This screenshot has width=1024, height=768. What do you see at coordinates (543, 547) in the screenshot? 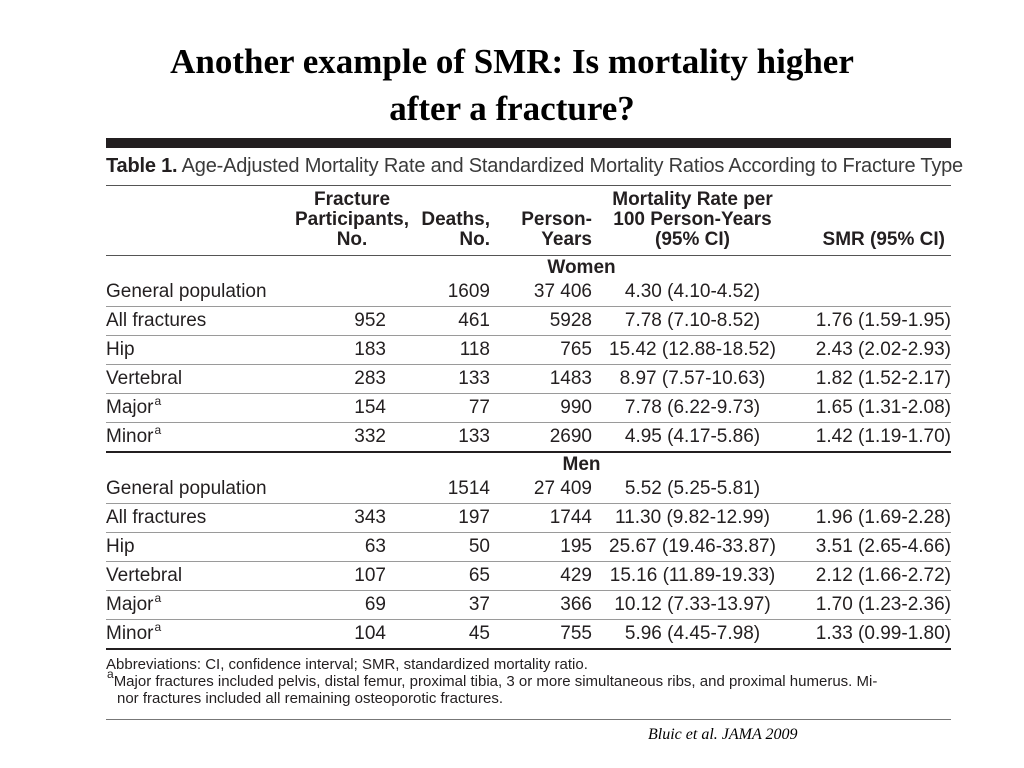
I see `cell-person-years: 195` at bounding box center [543, 547].